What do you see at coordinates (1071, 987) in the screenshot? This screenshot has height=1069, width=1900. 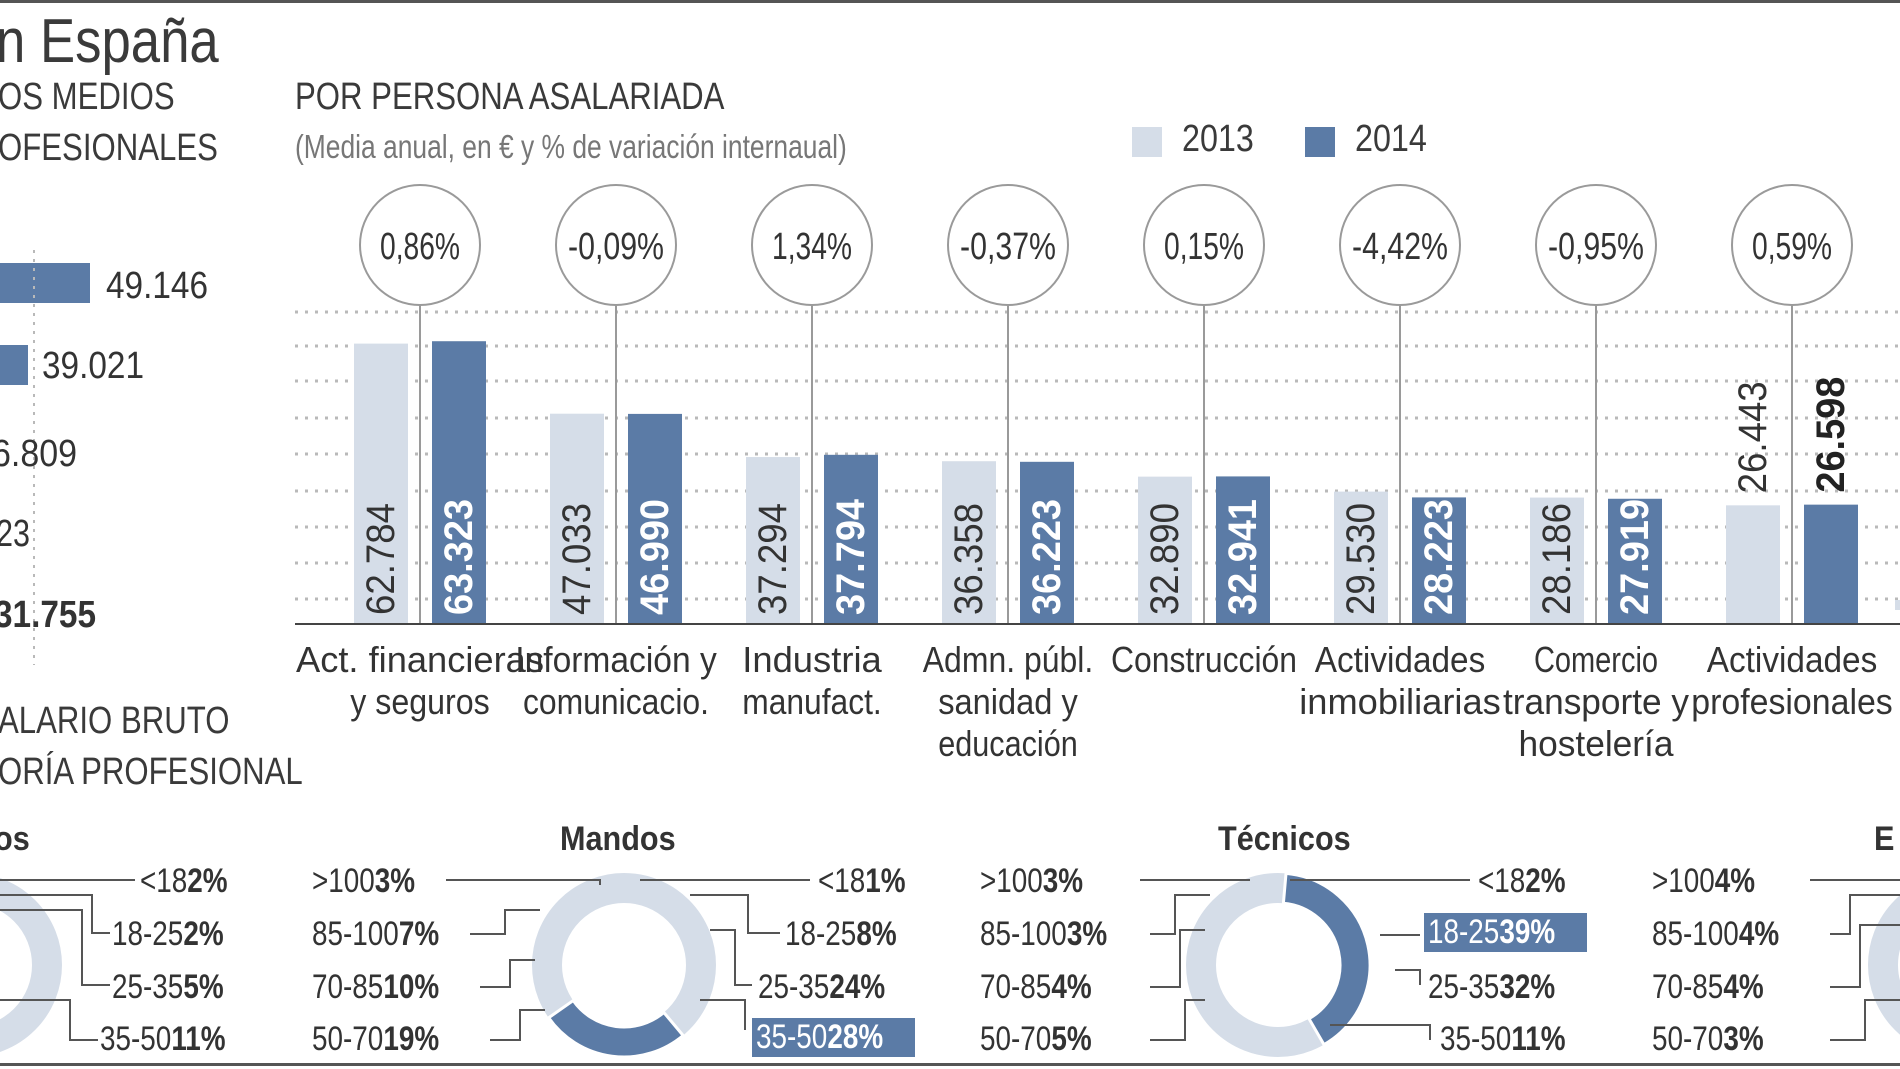 I see `tecnicos-pct-70-85: 4%` at bounding box center [1071, 987].